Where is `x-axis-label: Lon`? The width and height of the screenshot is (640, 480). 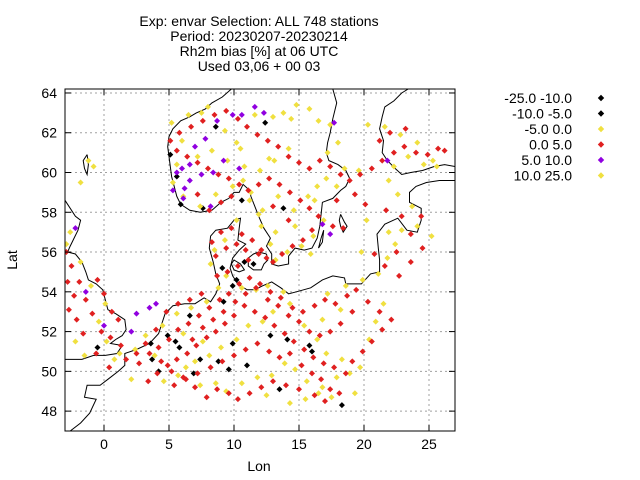 x-axis-label: Lon is located at coordinates (258, 466).